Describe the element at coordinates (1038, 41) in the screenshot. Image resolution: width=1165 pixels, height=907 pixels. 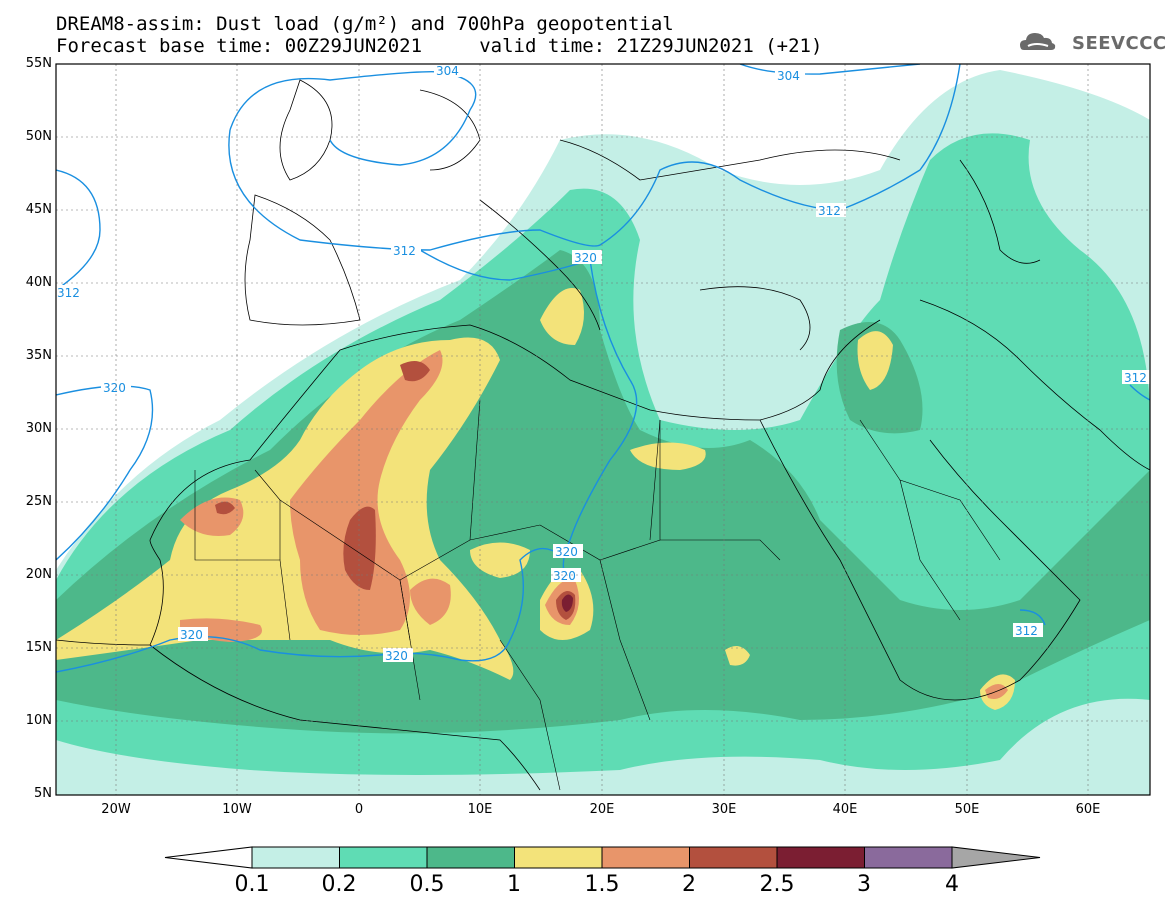
I see `seevccc-logo-icon` at that location.